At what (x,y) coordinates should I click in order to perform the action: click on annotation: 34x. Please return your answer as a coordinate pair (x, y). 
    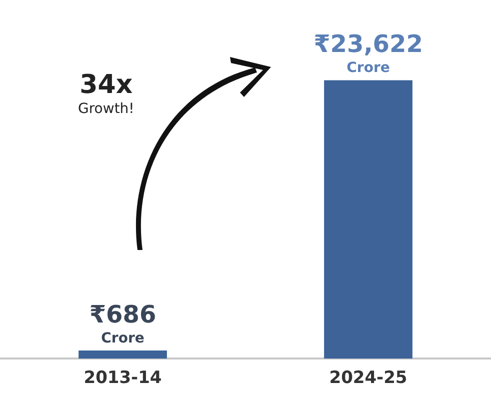
    Looking at the image, I should click on (106, 85).